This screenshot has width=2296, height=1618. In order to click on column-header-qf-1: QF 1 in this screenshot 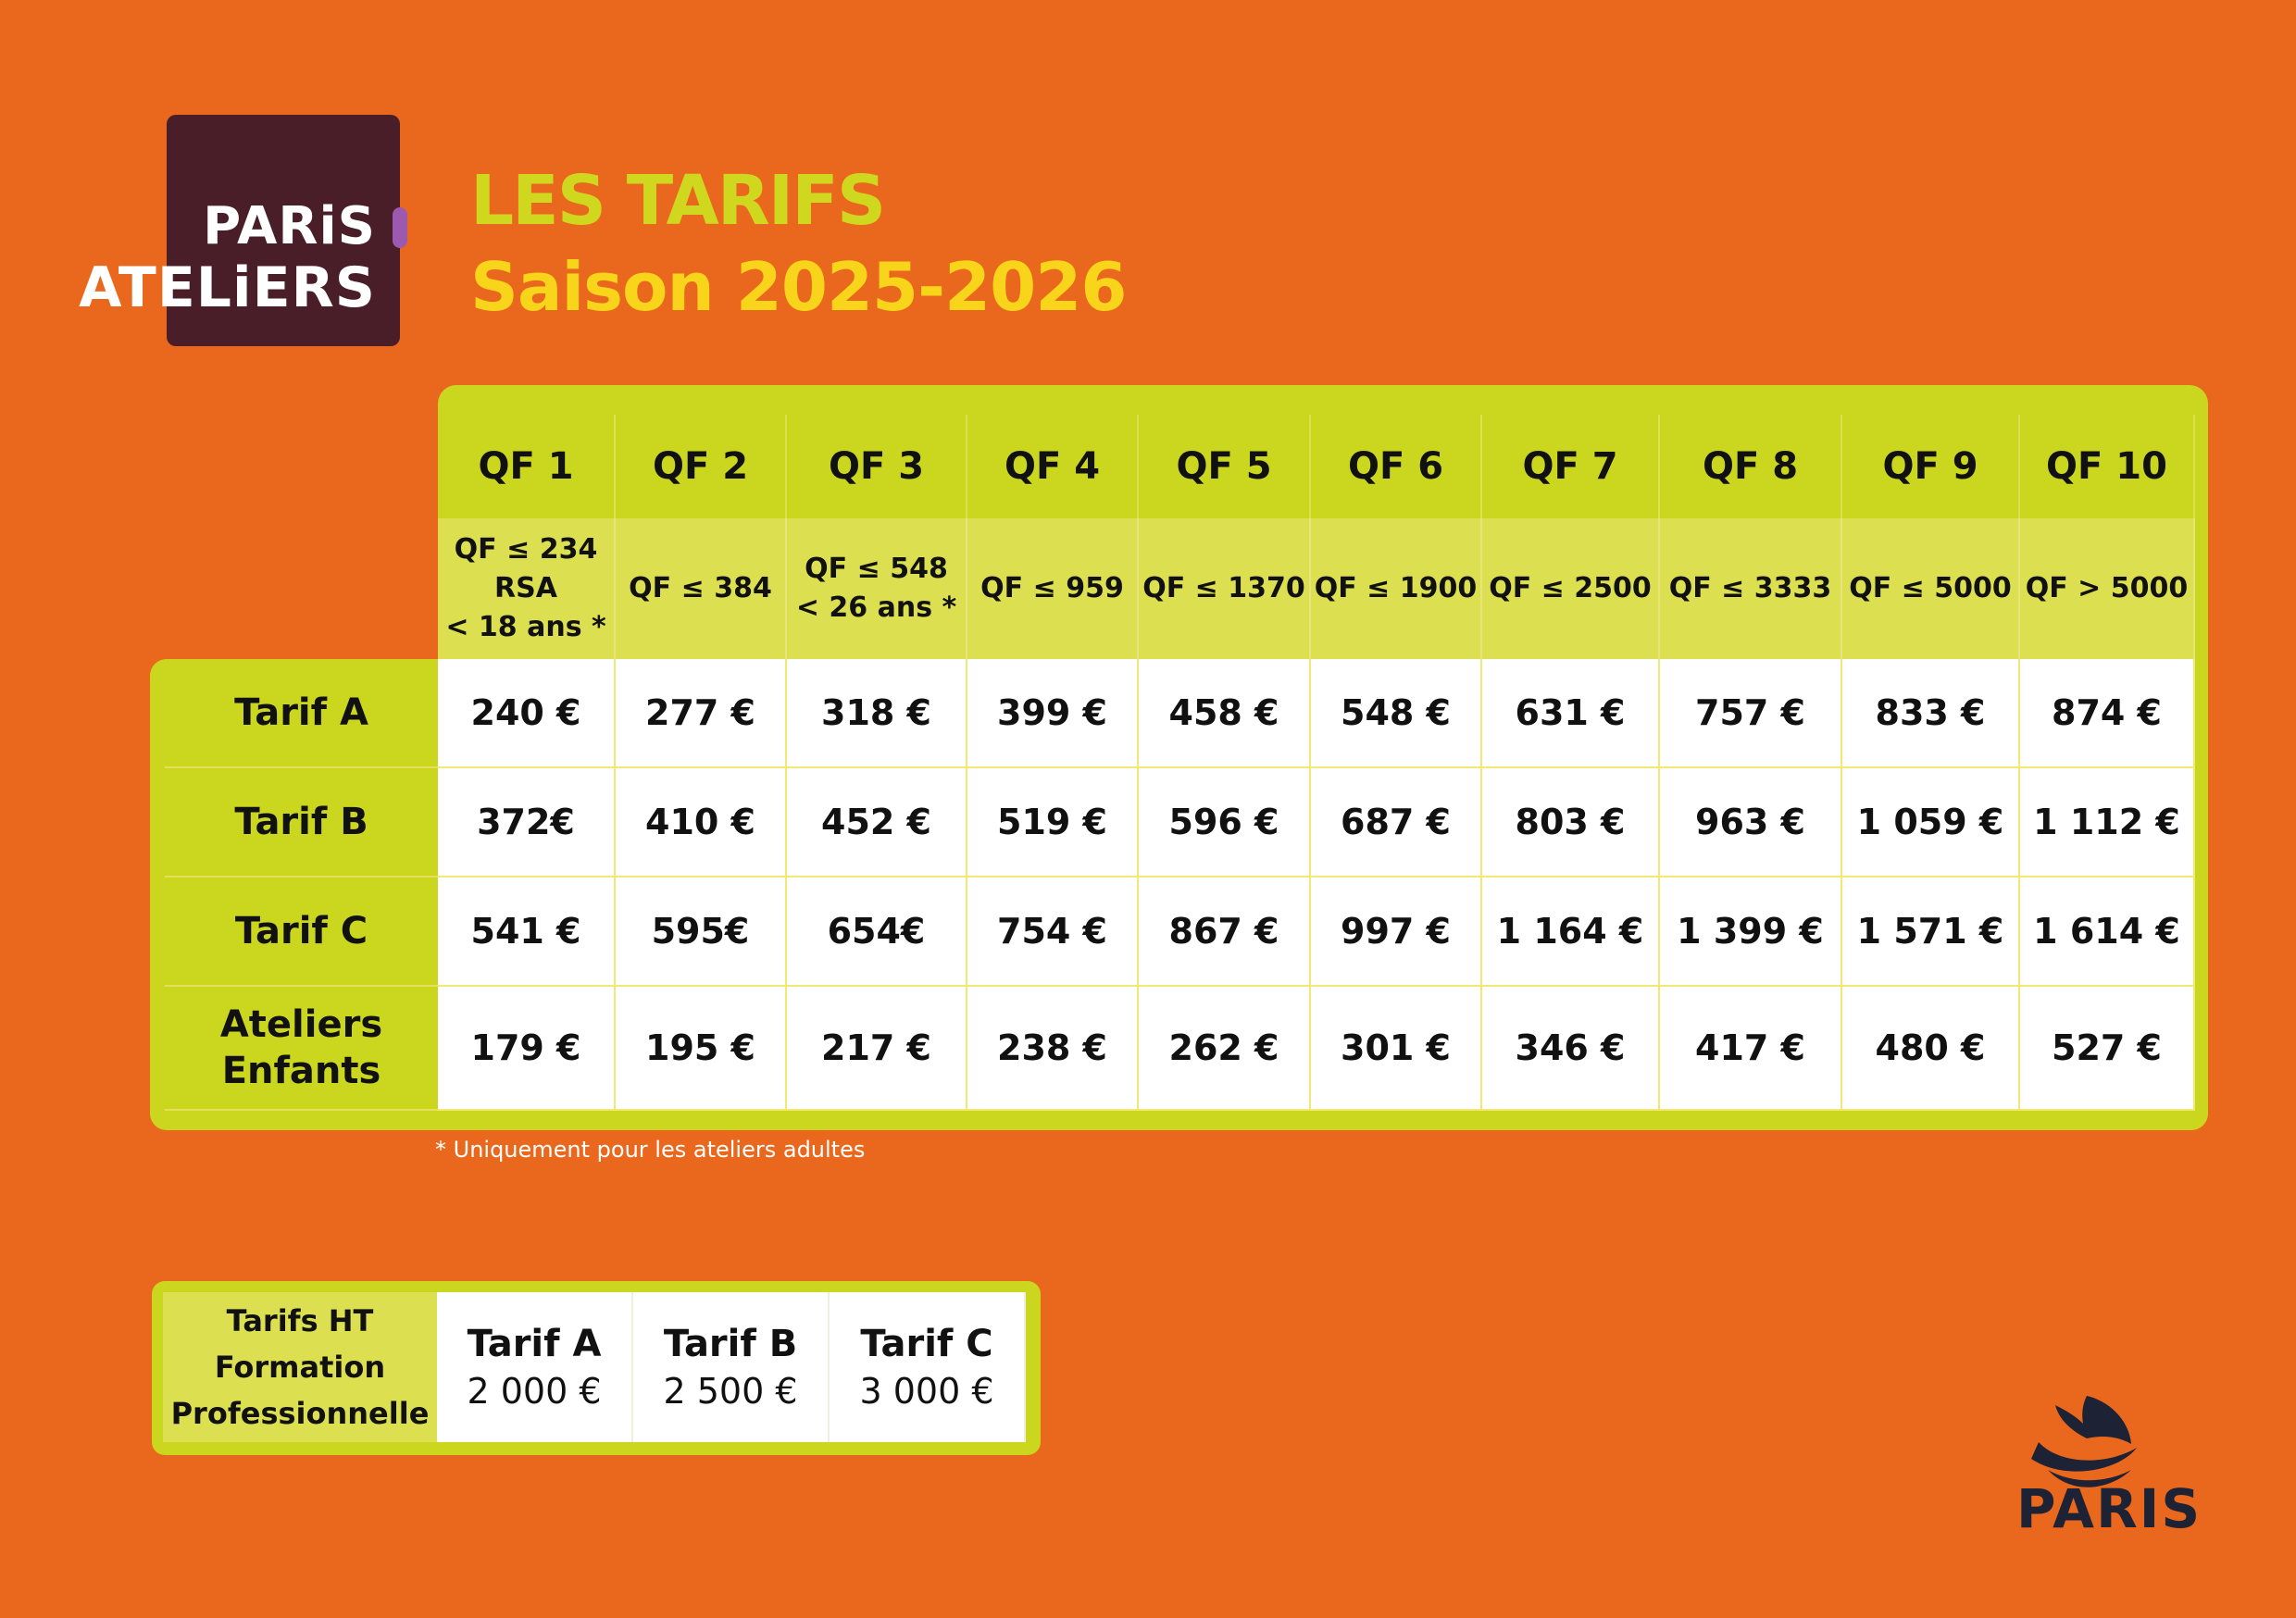, I will do `click(527, 466)`.